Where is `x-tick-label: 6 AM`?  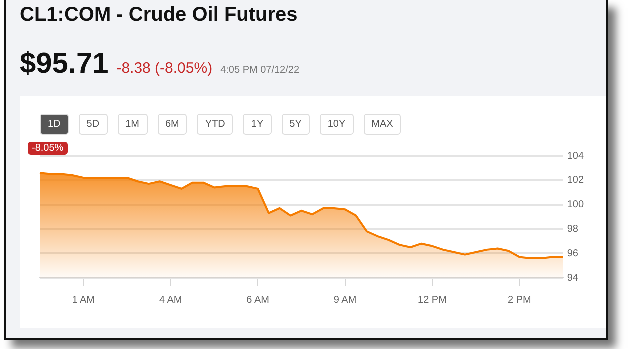 x-tick-label: 6 AM is located at coordinates (258, 300).